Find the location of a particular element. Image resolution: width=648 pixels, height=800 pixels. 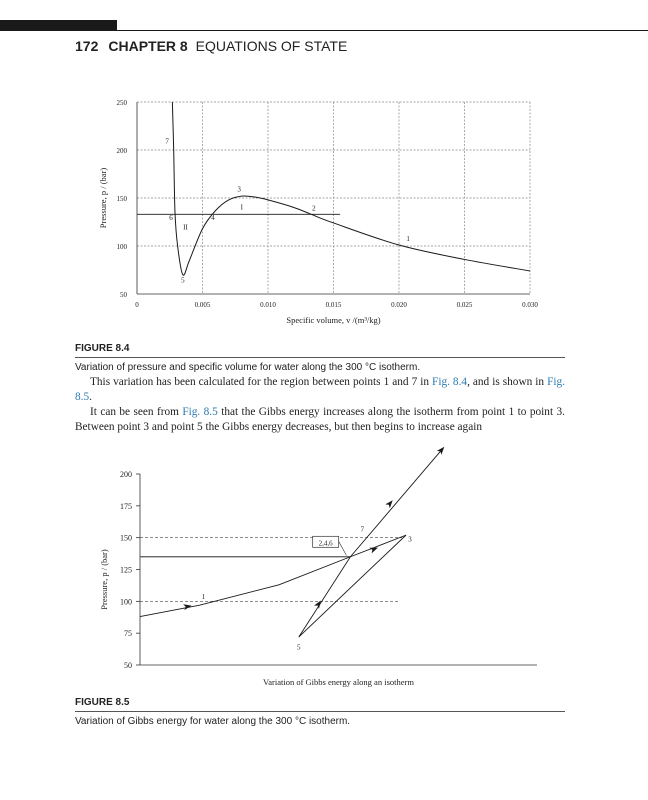

x-tick-label: 0.025 is located at coordinates (465, 305).